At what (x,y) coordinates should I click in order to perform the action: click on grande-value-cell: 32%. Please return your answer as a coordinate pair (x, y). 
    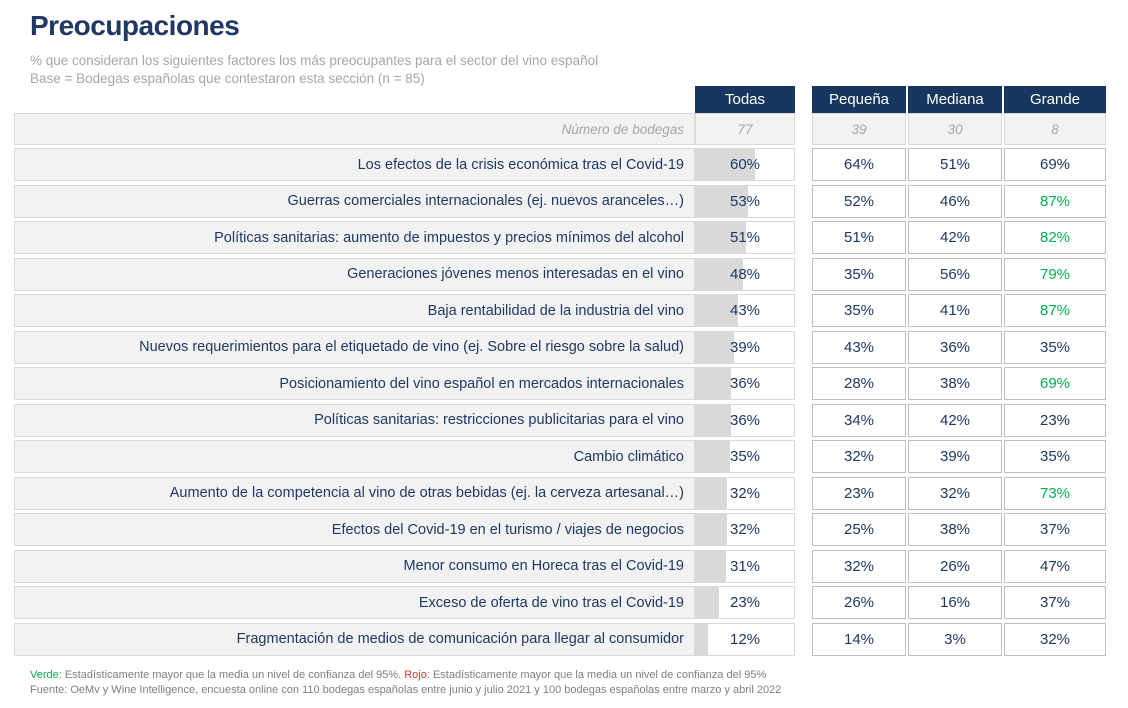
    Looking at the image, I should click on (1055, 639).